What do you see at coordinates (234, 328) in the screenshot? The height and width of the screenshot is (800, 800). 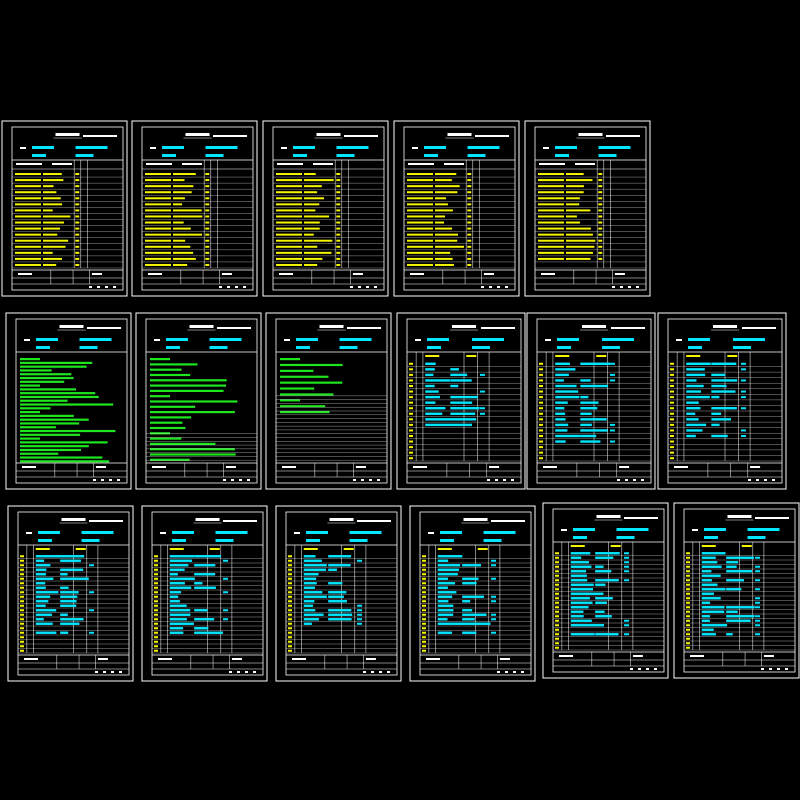 I see `sheet-project-mark` at bounding box center [234, 328].